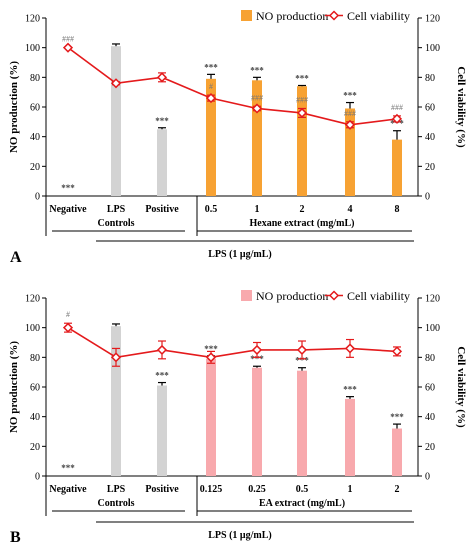 The image size is (470, 550). What do you see at coordinates (115, 223) in the screenshot?
I see `group-label-controls: Controls` at bounding box center [115, 223].